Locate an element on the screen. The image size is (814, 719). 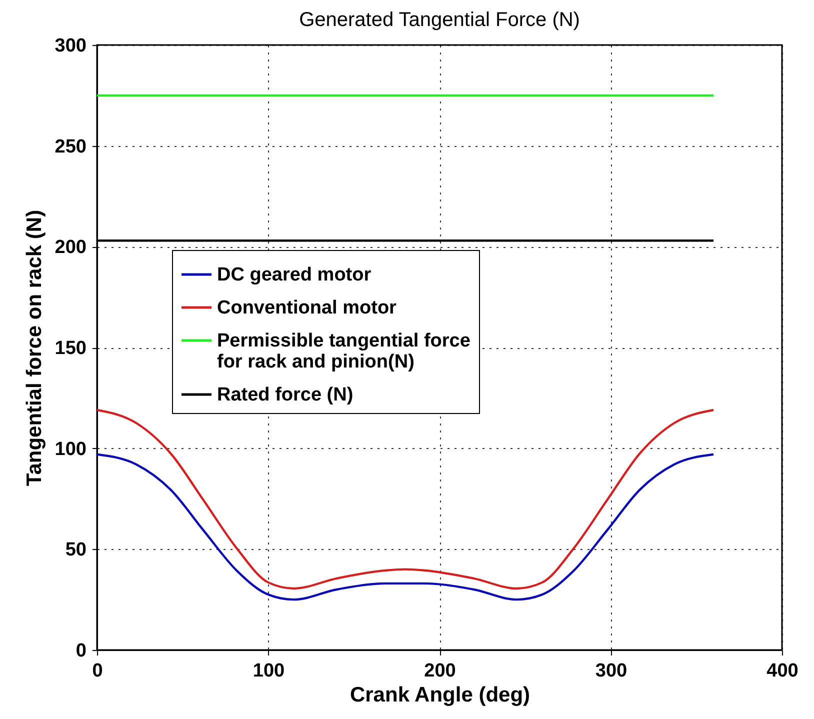
y-tick-label: 300 is located at coordinates (70, 46).